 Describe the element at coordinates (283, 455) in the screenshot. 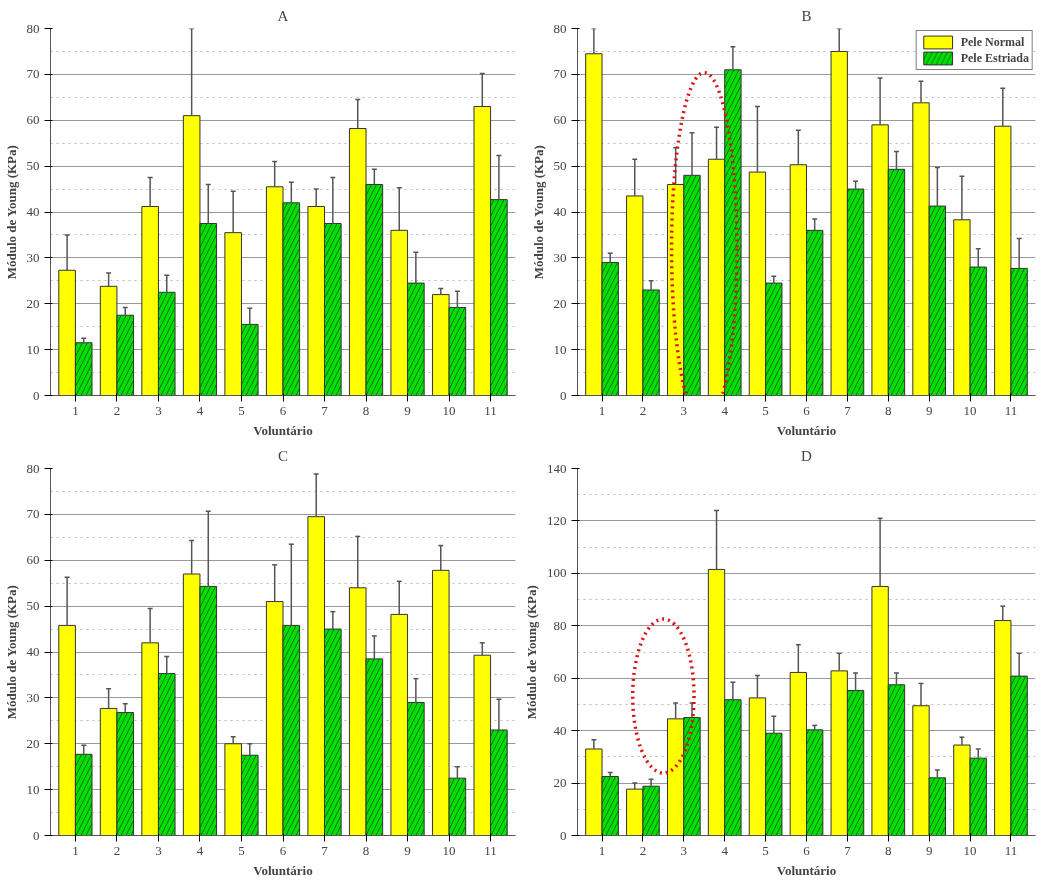

I see `chart-title: C` at that location.